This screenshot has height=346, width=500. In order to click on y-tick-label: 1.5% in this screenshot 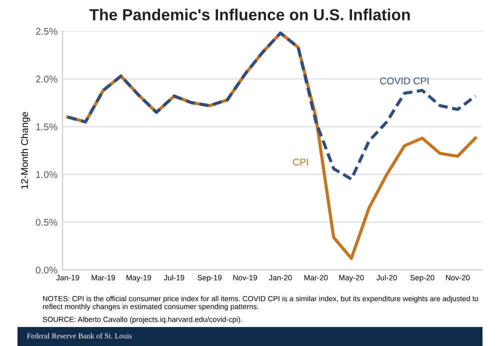, I will do `click(47, 126)`.